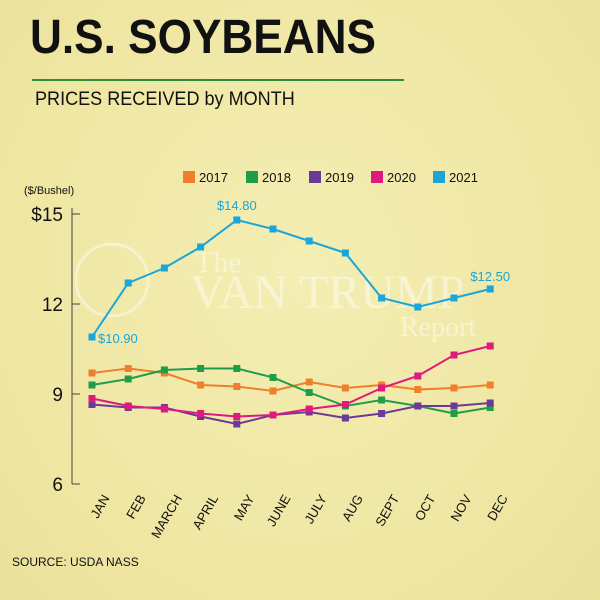  Describe the element at coordinates (237, 205) in the screenshot. I see `data-label: $14.80` at that location.